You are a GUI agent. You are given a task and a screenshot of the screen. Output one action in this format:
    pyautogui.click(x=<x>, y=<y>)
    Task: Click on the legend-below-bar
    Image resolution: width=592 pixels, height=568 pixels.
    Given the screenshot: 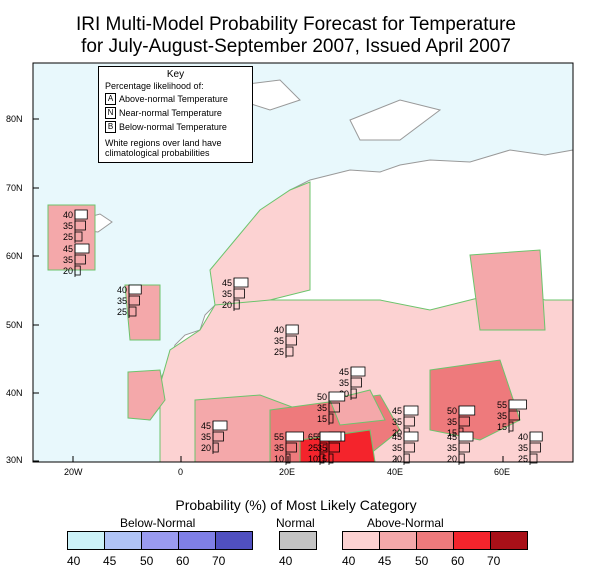 What is the action you would take?
    pyautogui.click(x=160, y=540)
    